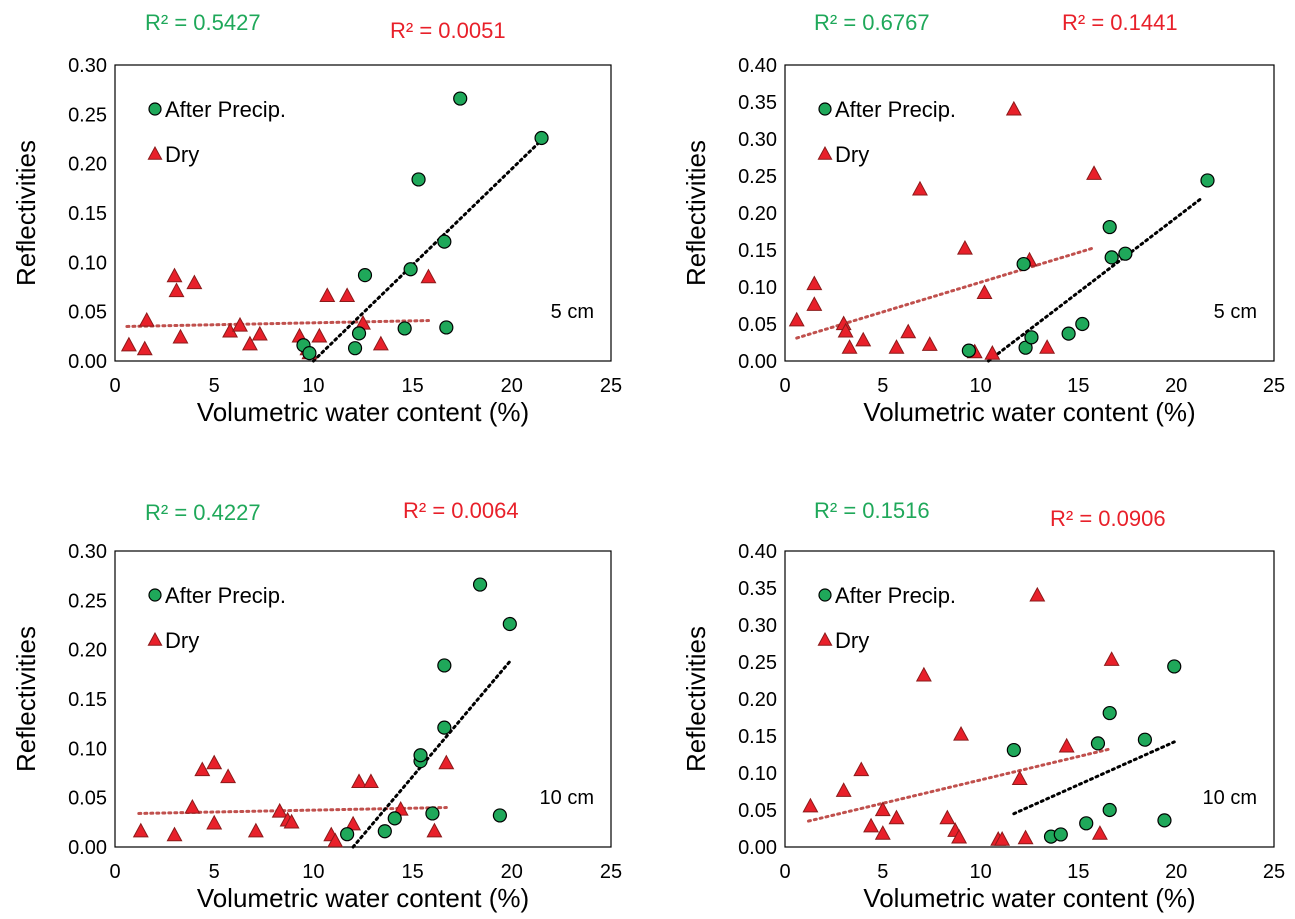  What do you see at coordinates (696, 699) in the screenshot?
I see `y-axis-title: Reflectivities` at bounding box center [696, 699].